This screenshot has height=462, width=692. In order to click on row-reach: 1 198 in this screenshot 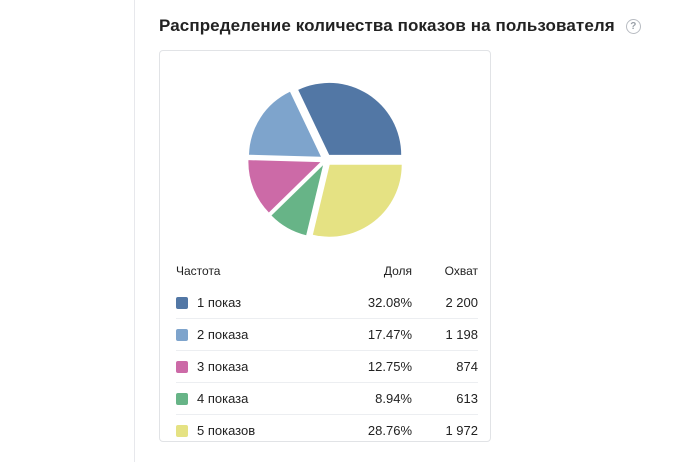, I will do `click(461, 334)`.